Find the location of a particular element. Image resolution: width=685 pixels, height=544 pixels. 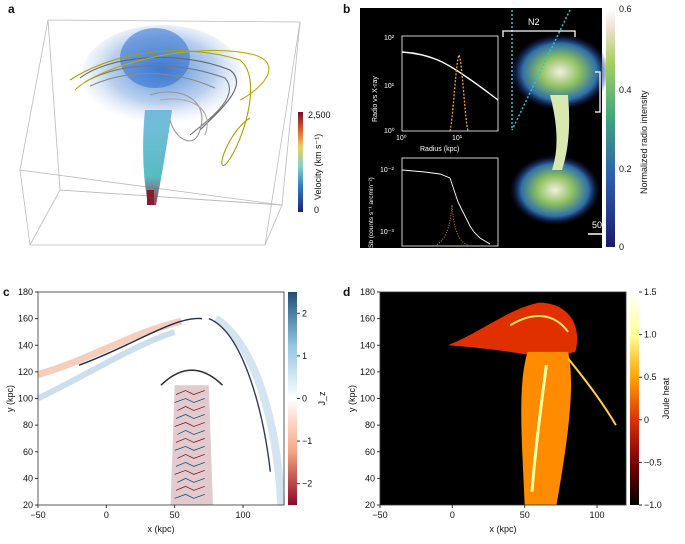

colorbar-tick-label-0: 1.5 is located at coordinates (650, 292).